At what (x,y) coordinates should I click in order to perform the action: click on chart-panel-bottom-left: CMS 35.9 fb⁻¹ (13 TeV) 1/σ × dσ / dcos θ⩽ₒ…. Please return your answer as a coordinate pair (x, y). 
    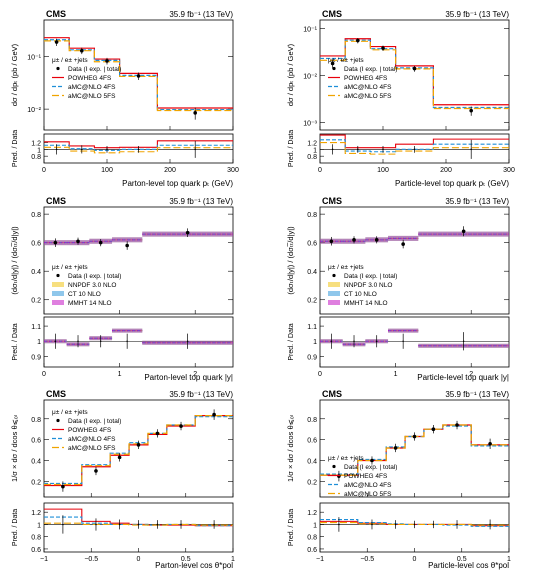
    Looking at the image, I should click on (122, 479).